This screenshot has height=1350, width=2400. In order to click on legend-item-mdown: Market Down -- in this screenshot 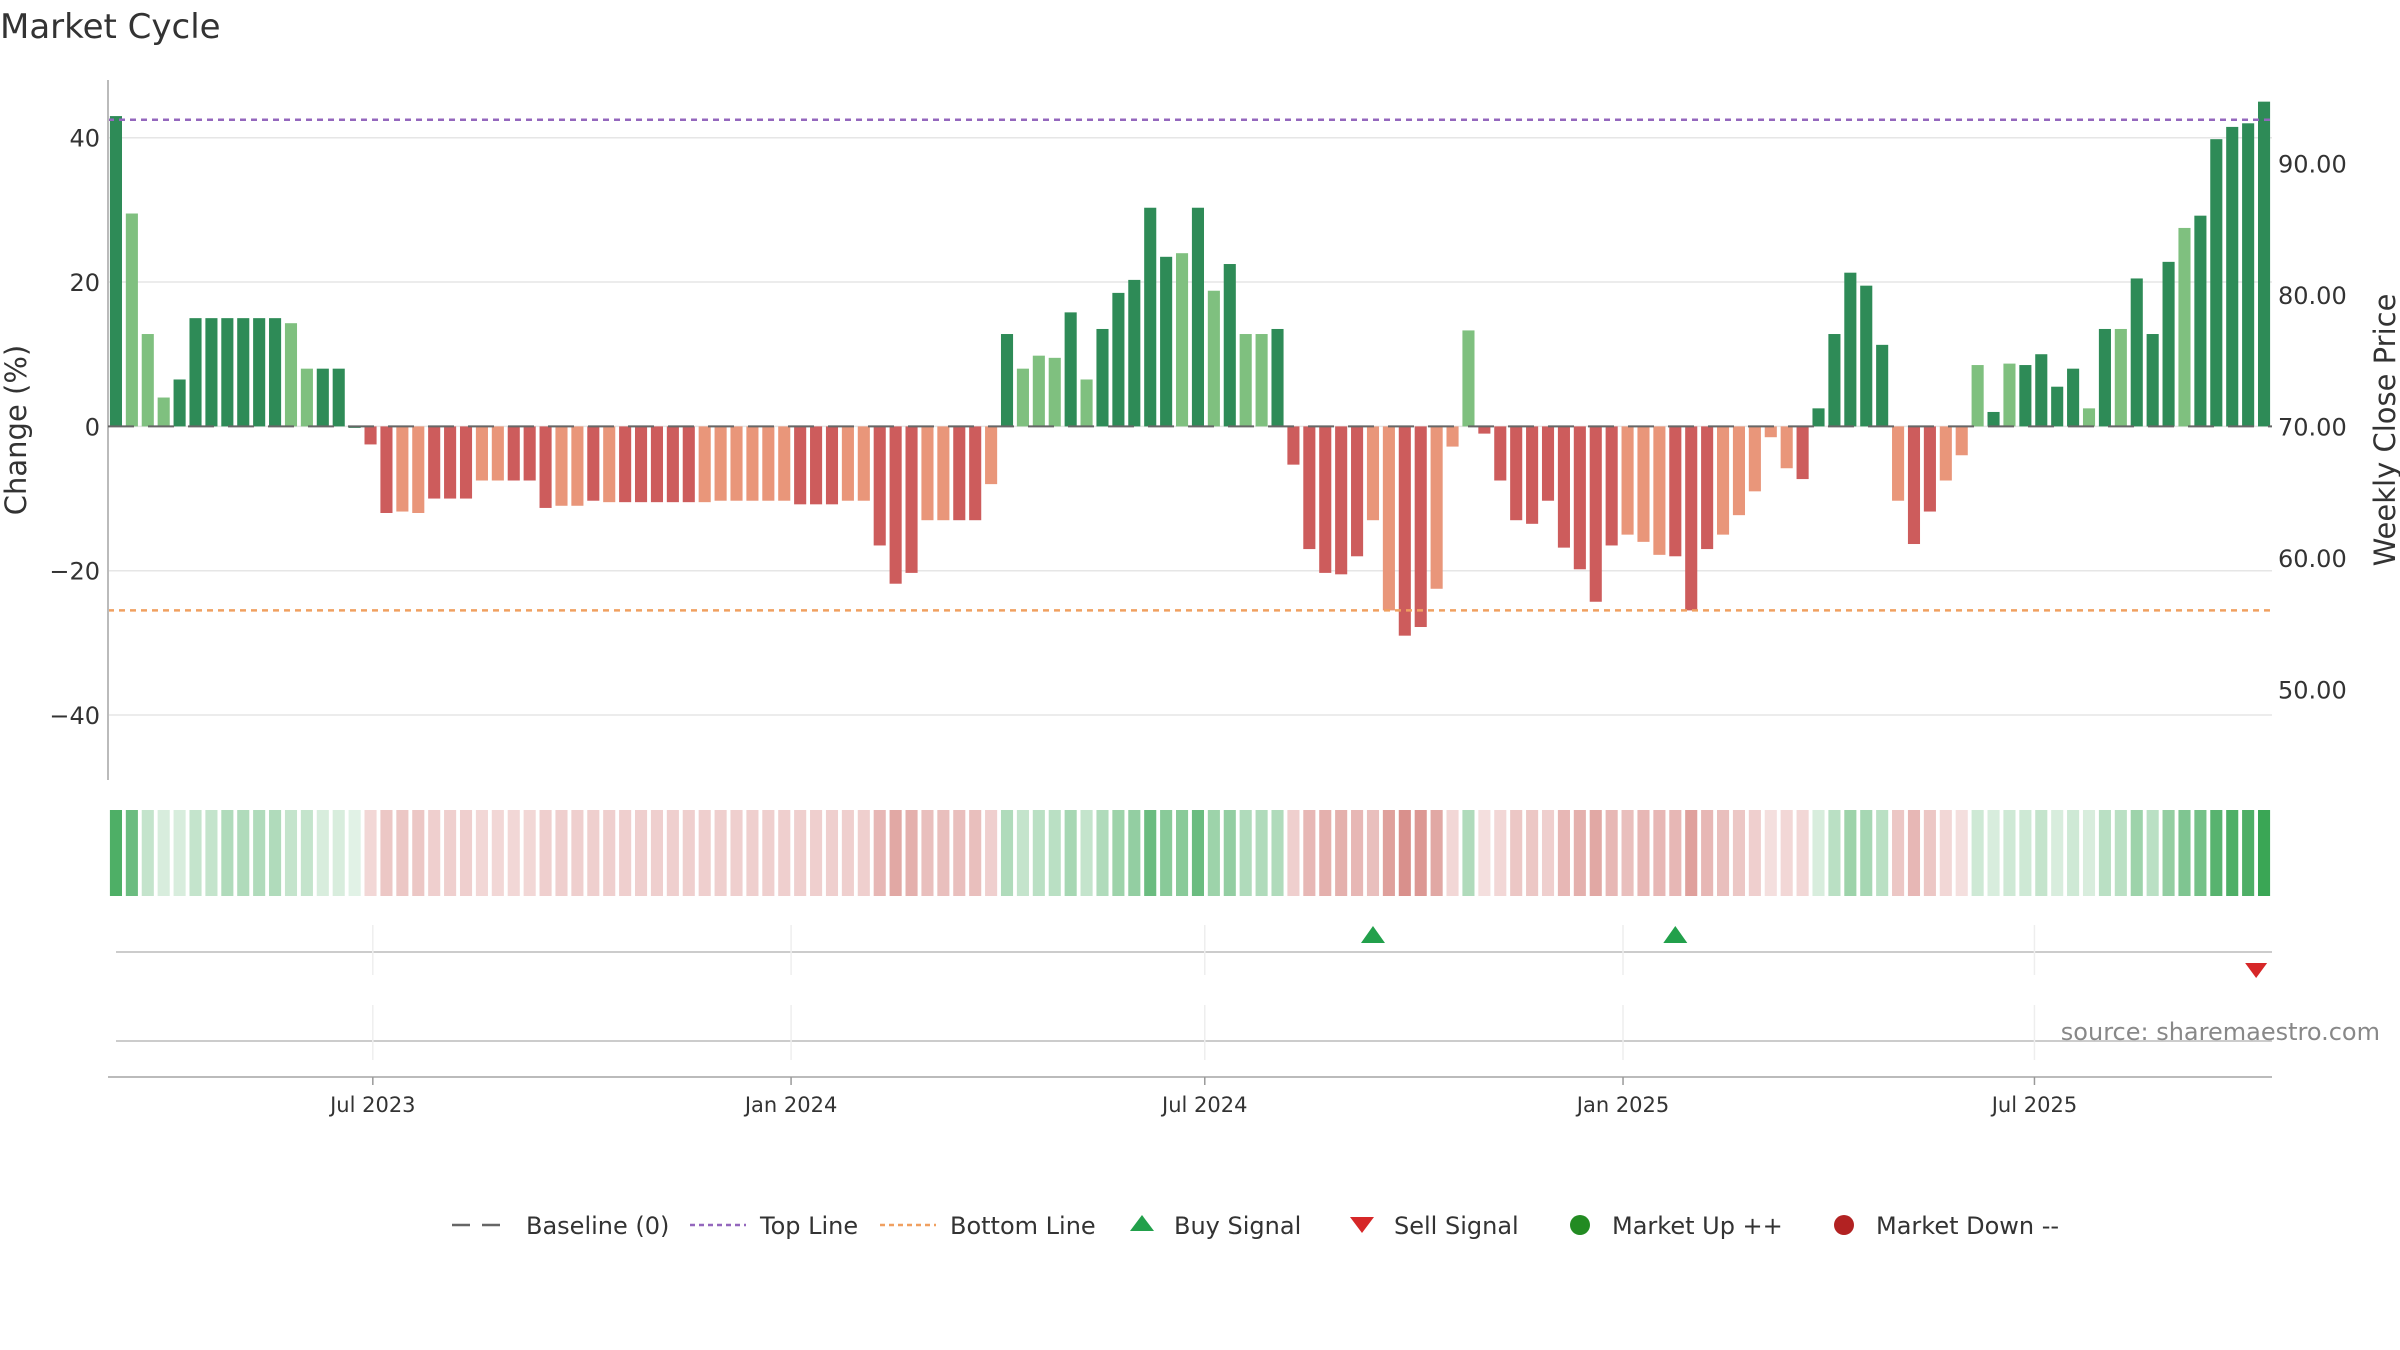, I will do `click(1946, 1226)`.